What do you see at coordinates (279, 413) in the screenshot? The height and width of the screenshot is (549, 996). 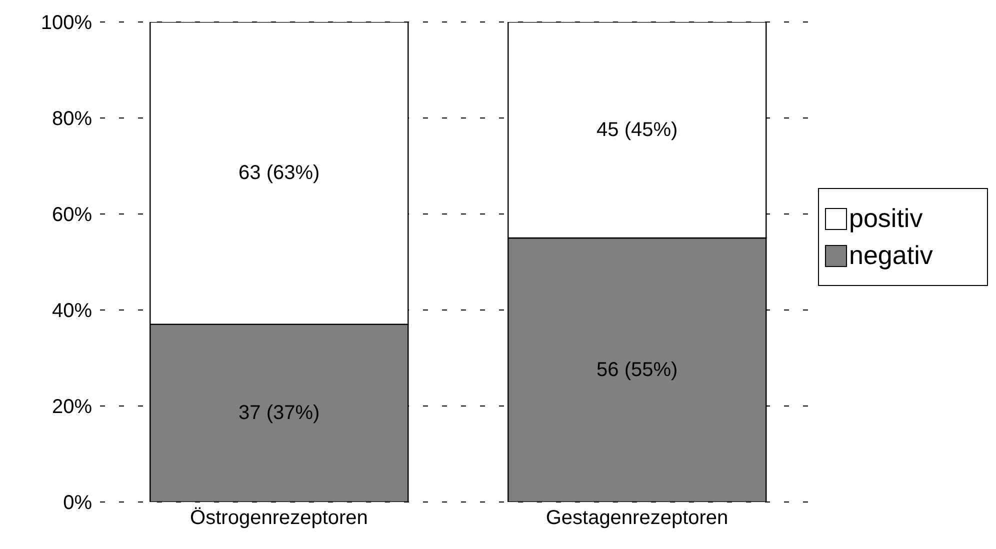 I see `data-label: 37 (37%)` at bounding box center [279, 413].